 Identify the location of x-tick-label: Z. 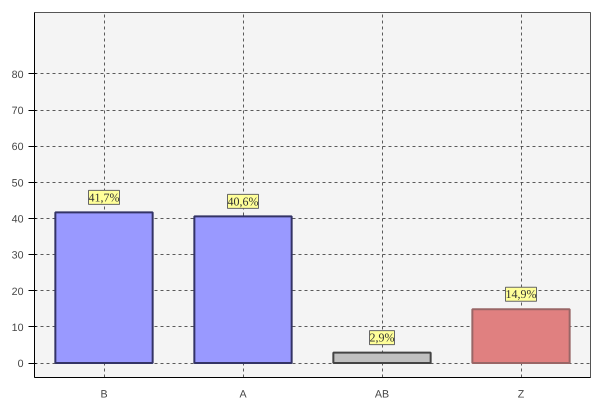
(521, 394).